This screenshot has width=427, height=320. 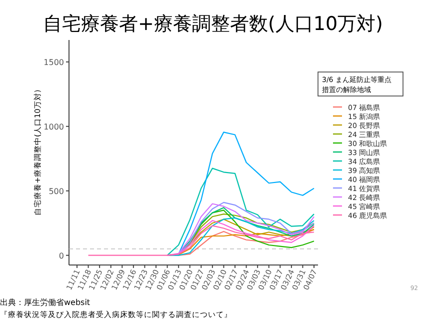 I want to click on y-tick-label: 0, so click(x=61, y=255).